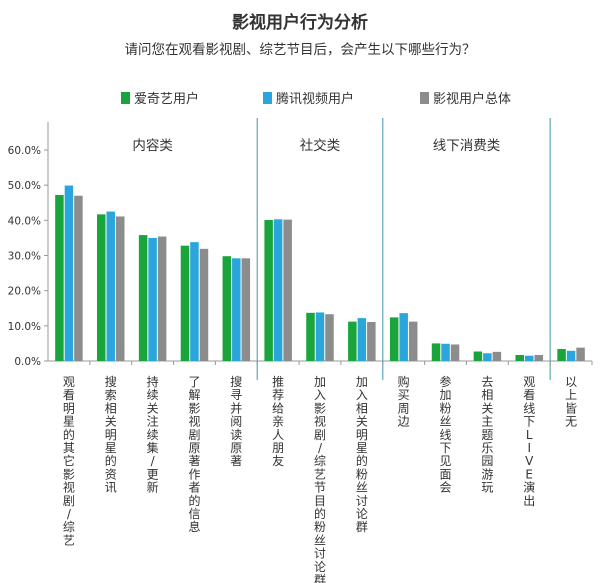 Image resolution: width=600 pixels, height=583 pixels. What do you see at coordinates (24, 327) in the screenshot?
I see `y-tick-label: 10.0%` at bounding box center [24, 327].